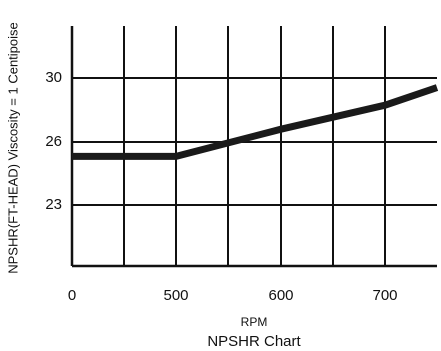  Describe the element at coordinates (72, 295) in the screenshot. I see `x-tick-label-0: 0` at that location.